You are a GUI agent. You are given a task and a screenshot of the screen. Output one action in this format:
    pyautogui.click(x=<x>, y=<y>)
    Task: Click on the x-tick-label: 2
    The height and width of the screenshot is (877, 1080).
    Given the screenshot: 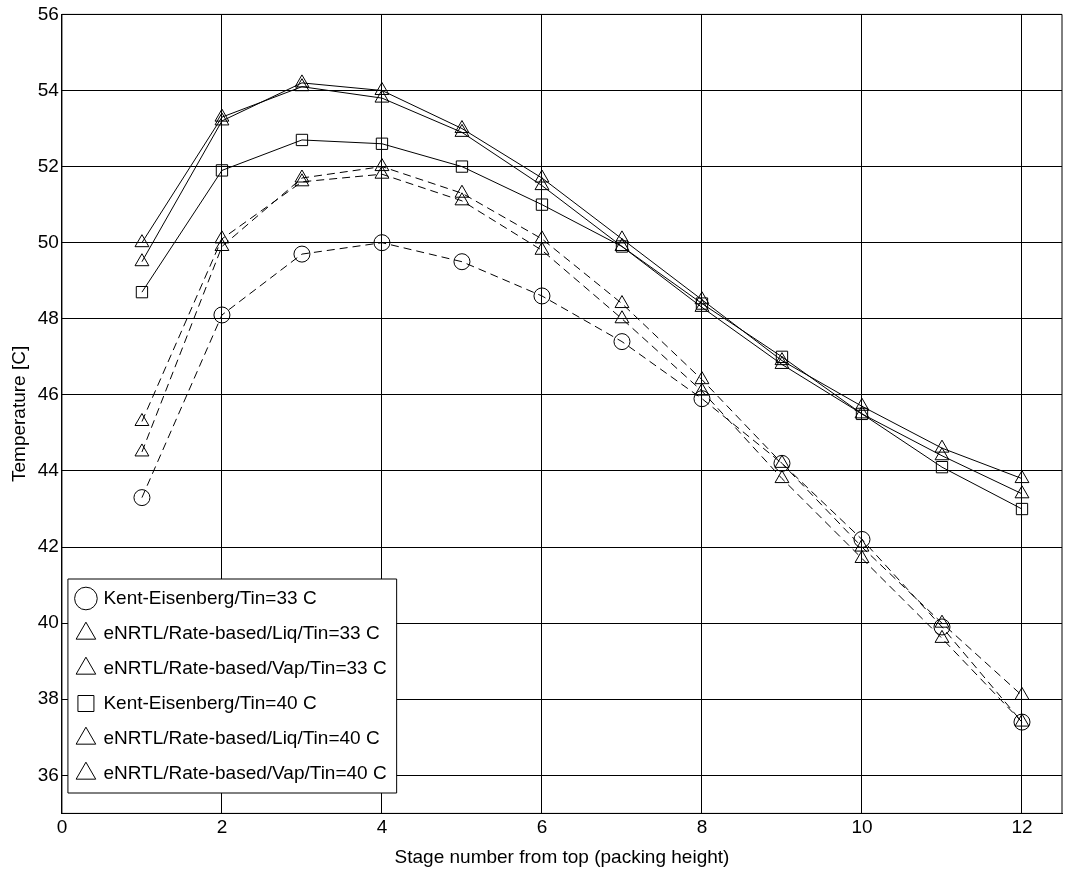 What is the action you would take?
    pyautogui.click(x=222, y=827)
    